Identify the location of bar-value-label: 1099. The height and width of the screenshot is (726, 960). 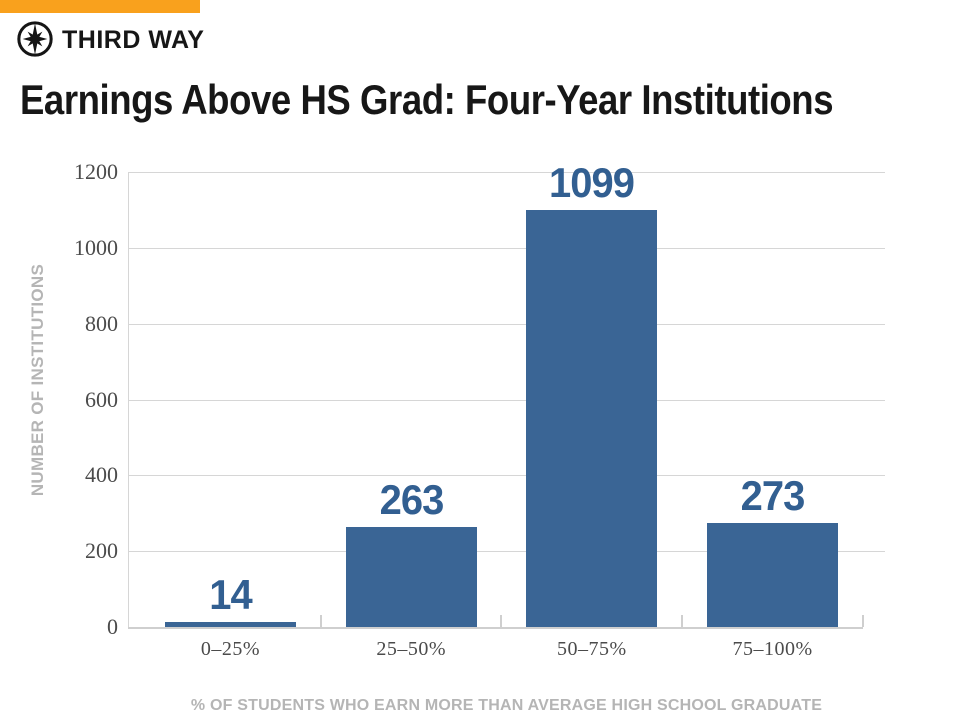
(592, 183).